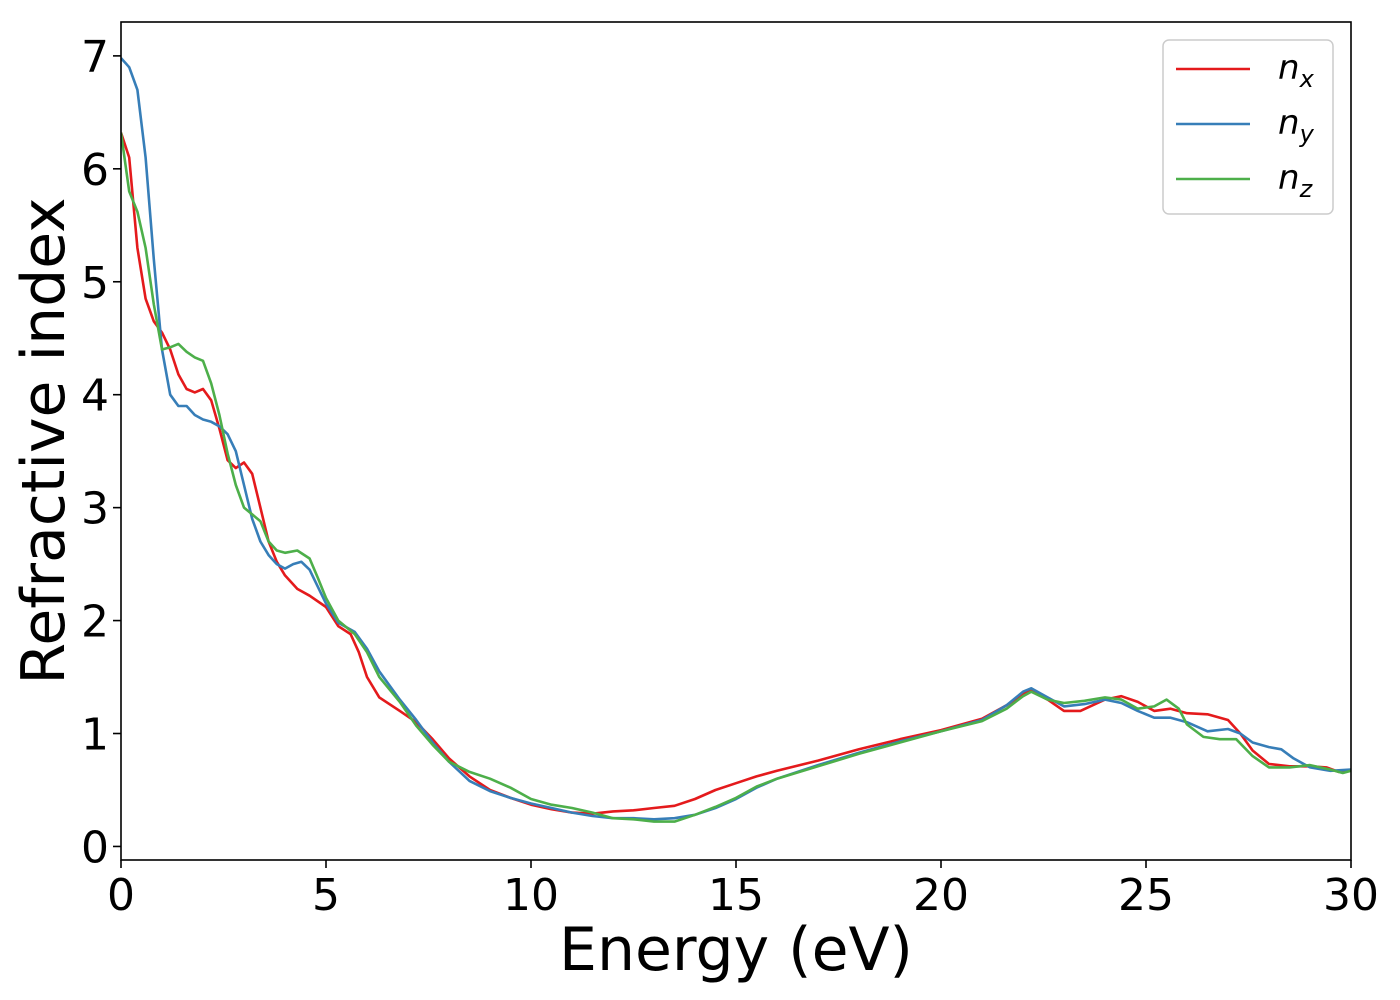 The width and height of the screenshot is (1400, 1000). I want to click on y-tick-label: 2, so click(95, 622).